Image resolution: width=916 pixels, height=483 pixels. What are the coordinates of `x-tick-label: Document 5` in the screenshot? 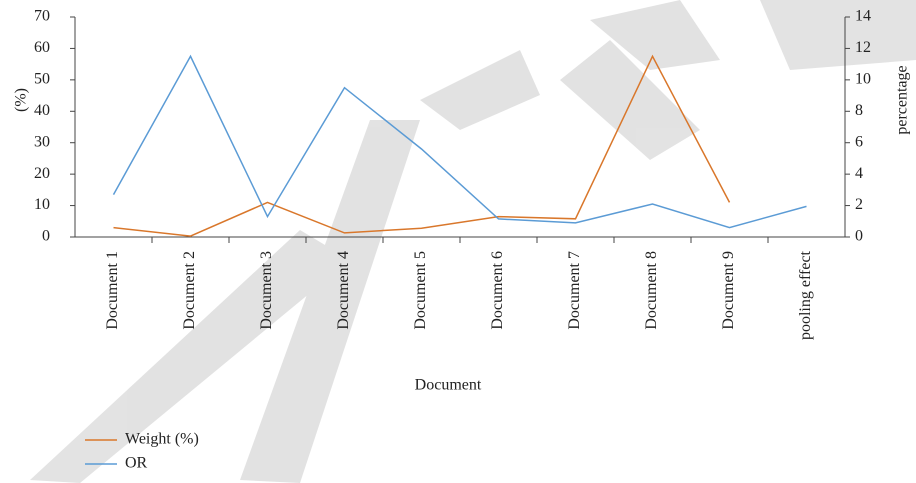 It's located at (420, 290).